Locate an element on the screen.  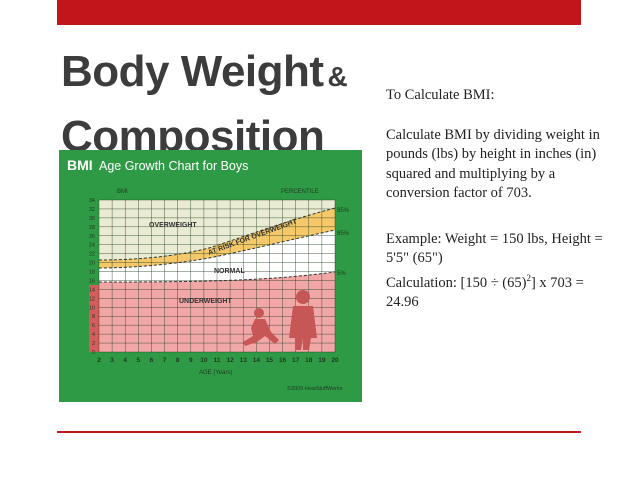
x-tick-label: 13 is located at coordinates (244, 360).